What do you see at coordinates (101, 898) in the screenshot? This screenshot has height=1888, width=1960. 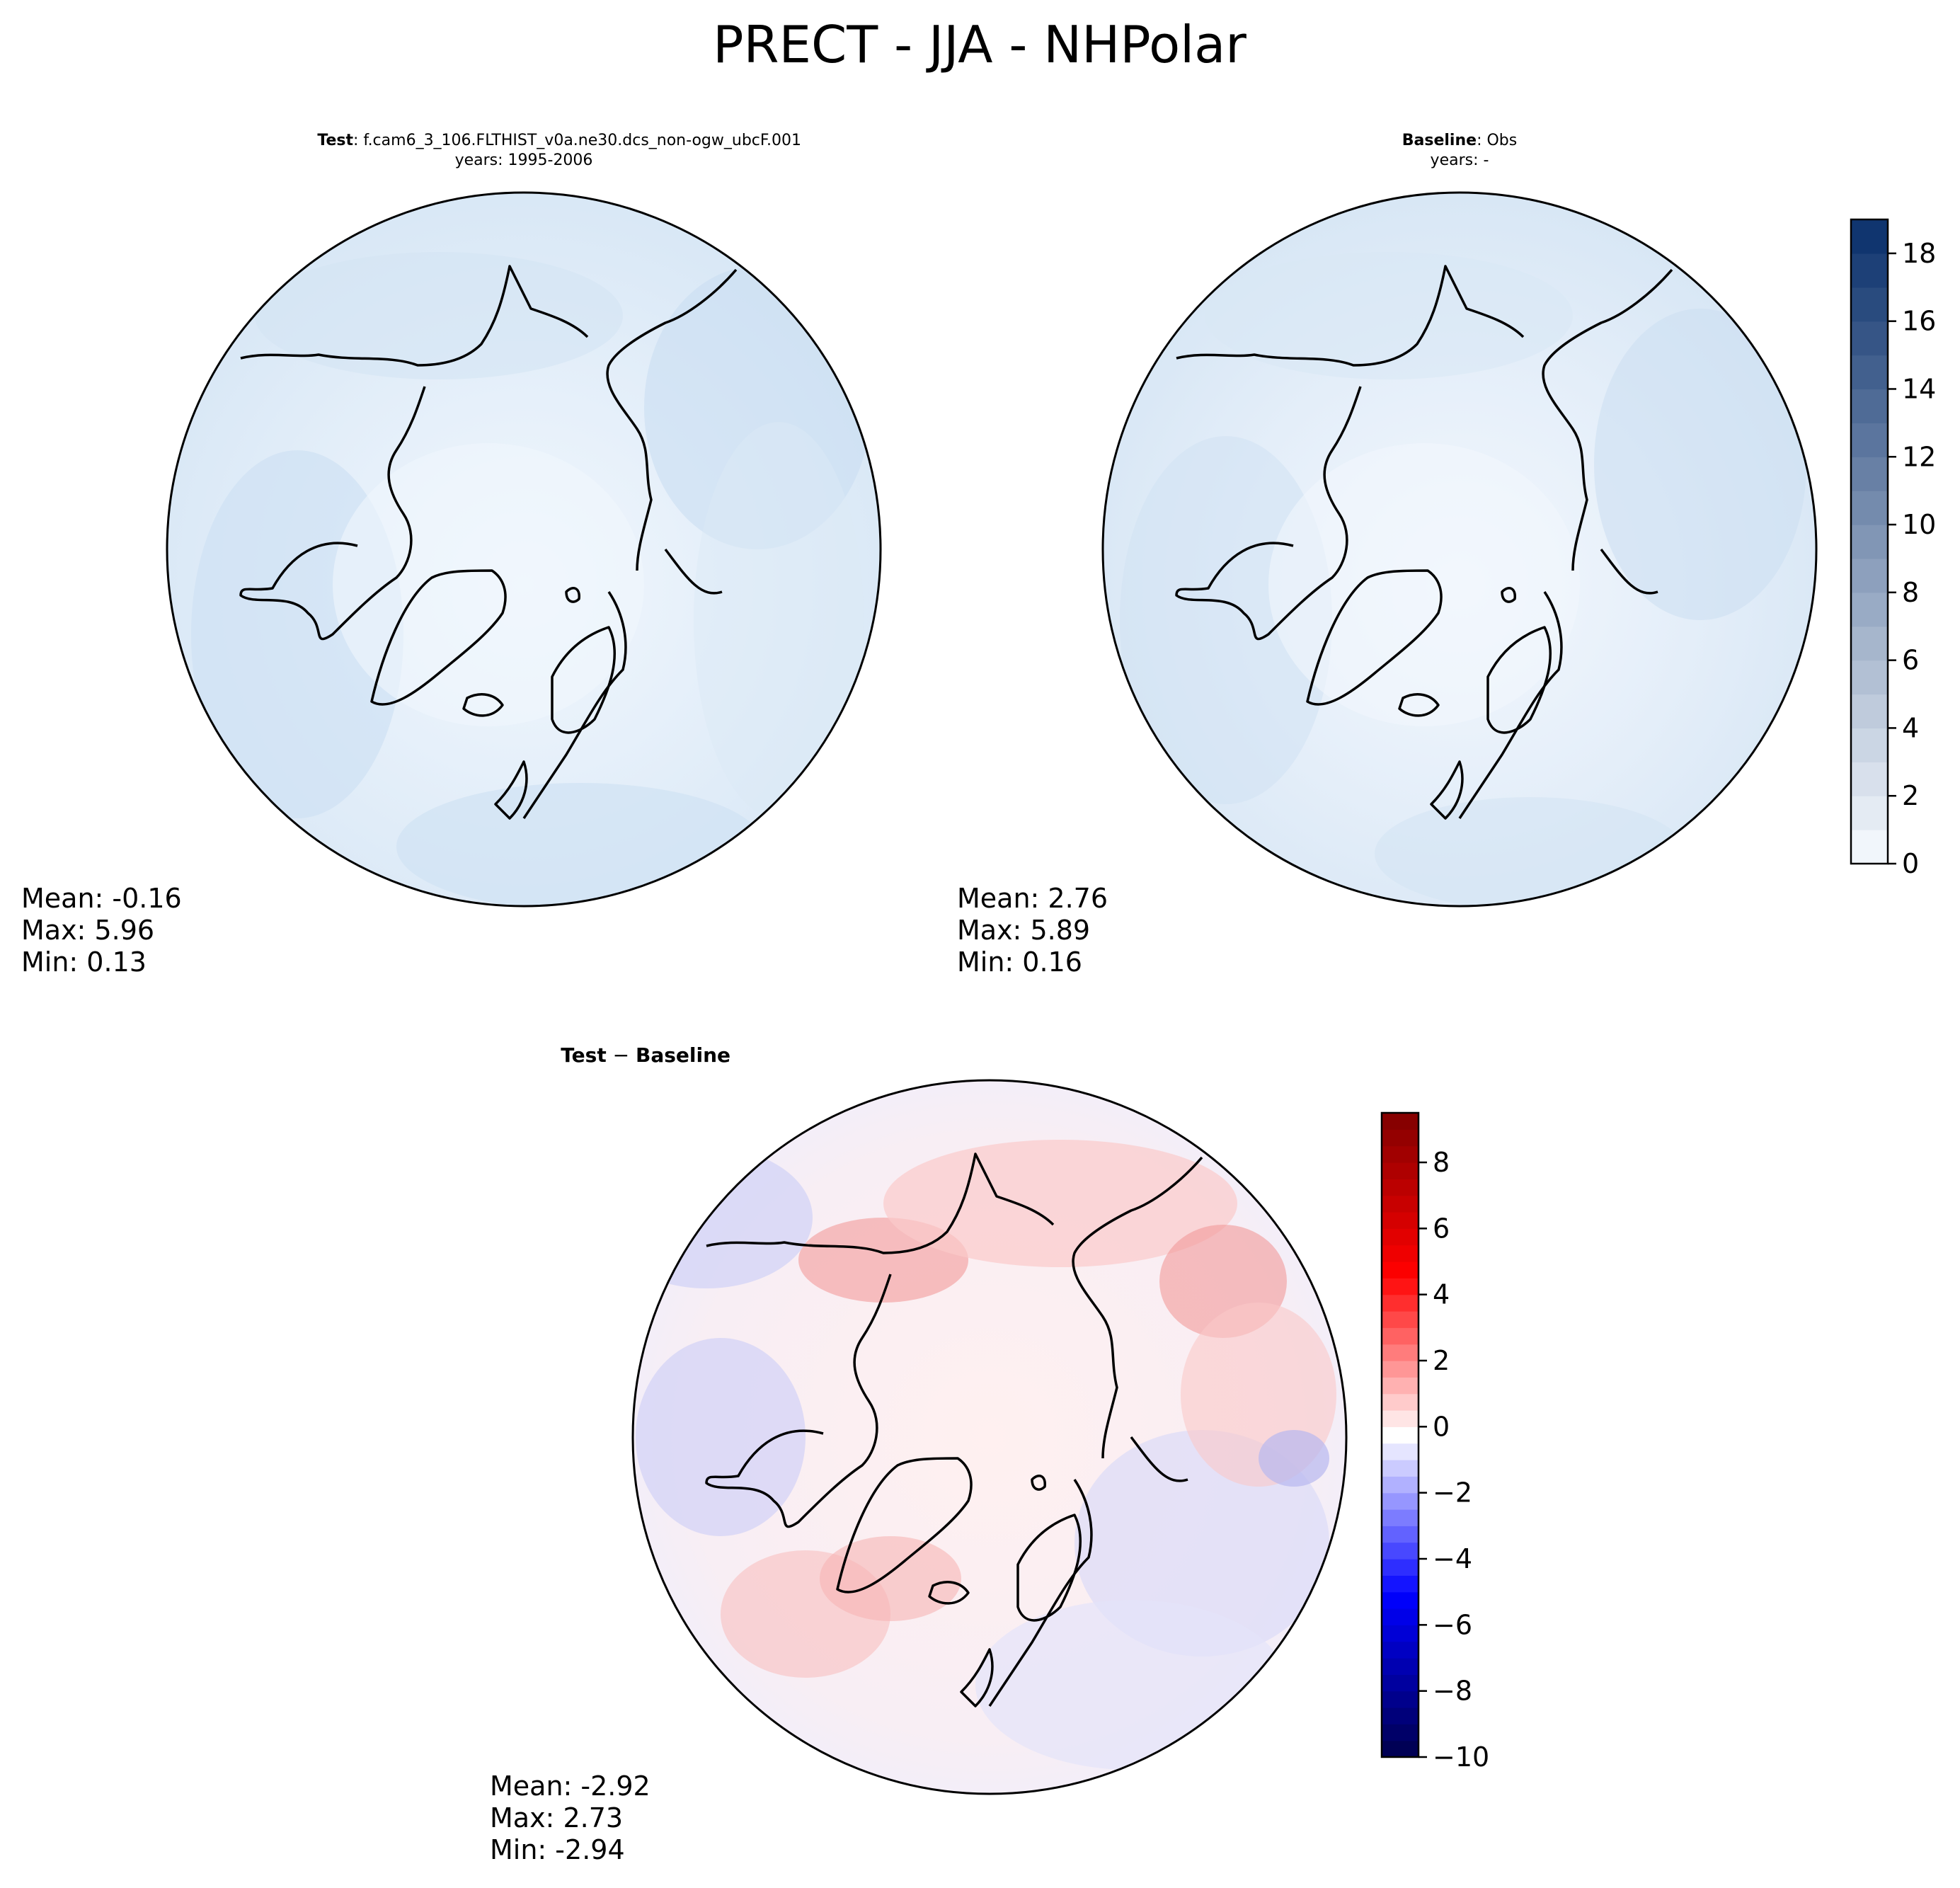 I see `test-mean: Mean: -0.16` at bounding box center [101, 898].